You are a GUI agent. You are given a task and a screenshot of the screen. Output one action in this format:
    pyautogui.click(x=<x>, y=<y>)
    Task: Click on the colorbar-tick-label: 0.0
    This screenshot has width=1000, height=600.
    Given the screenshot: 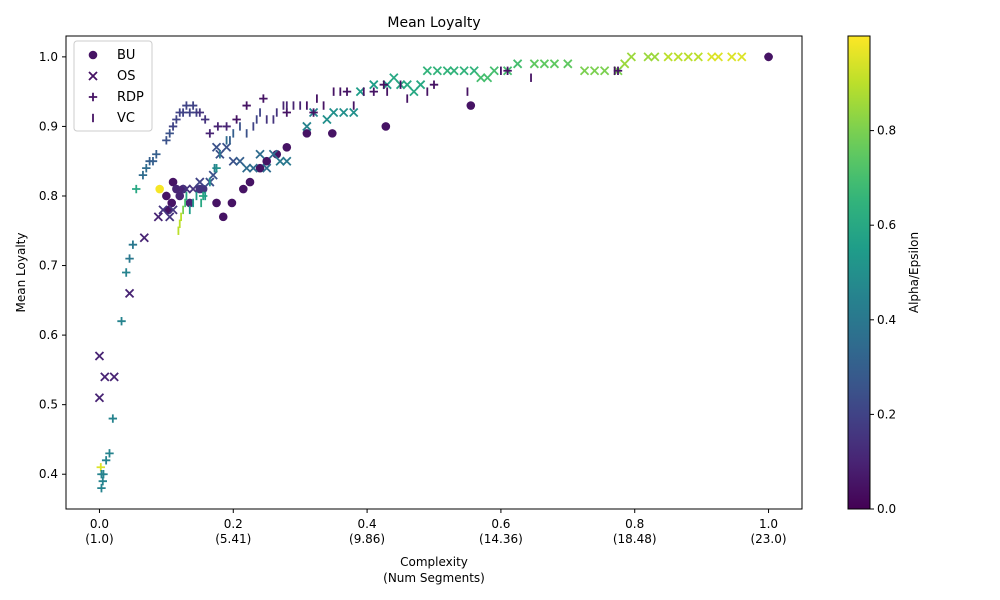 What is the action you would take?
    pyautogui.click(x=886, y=509)
    